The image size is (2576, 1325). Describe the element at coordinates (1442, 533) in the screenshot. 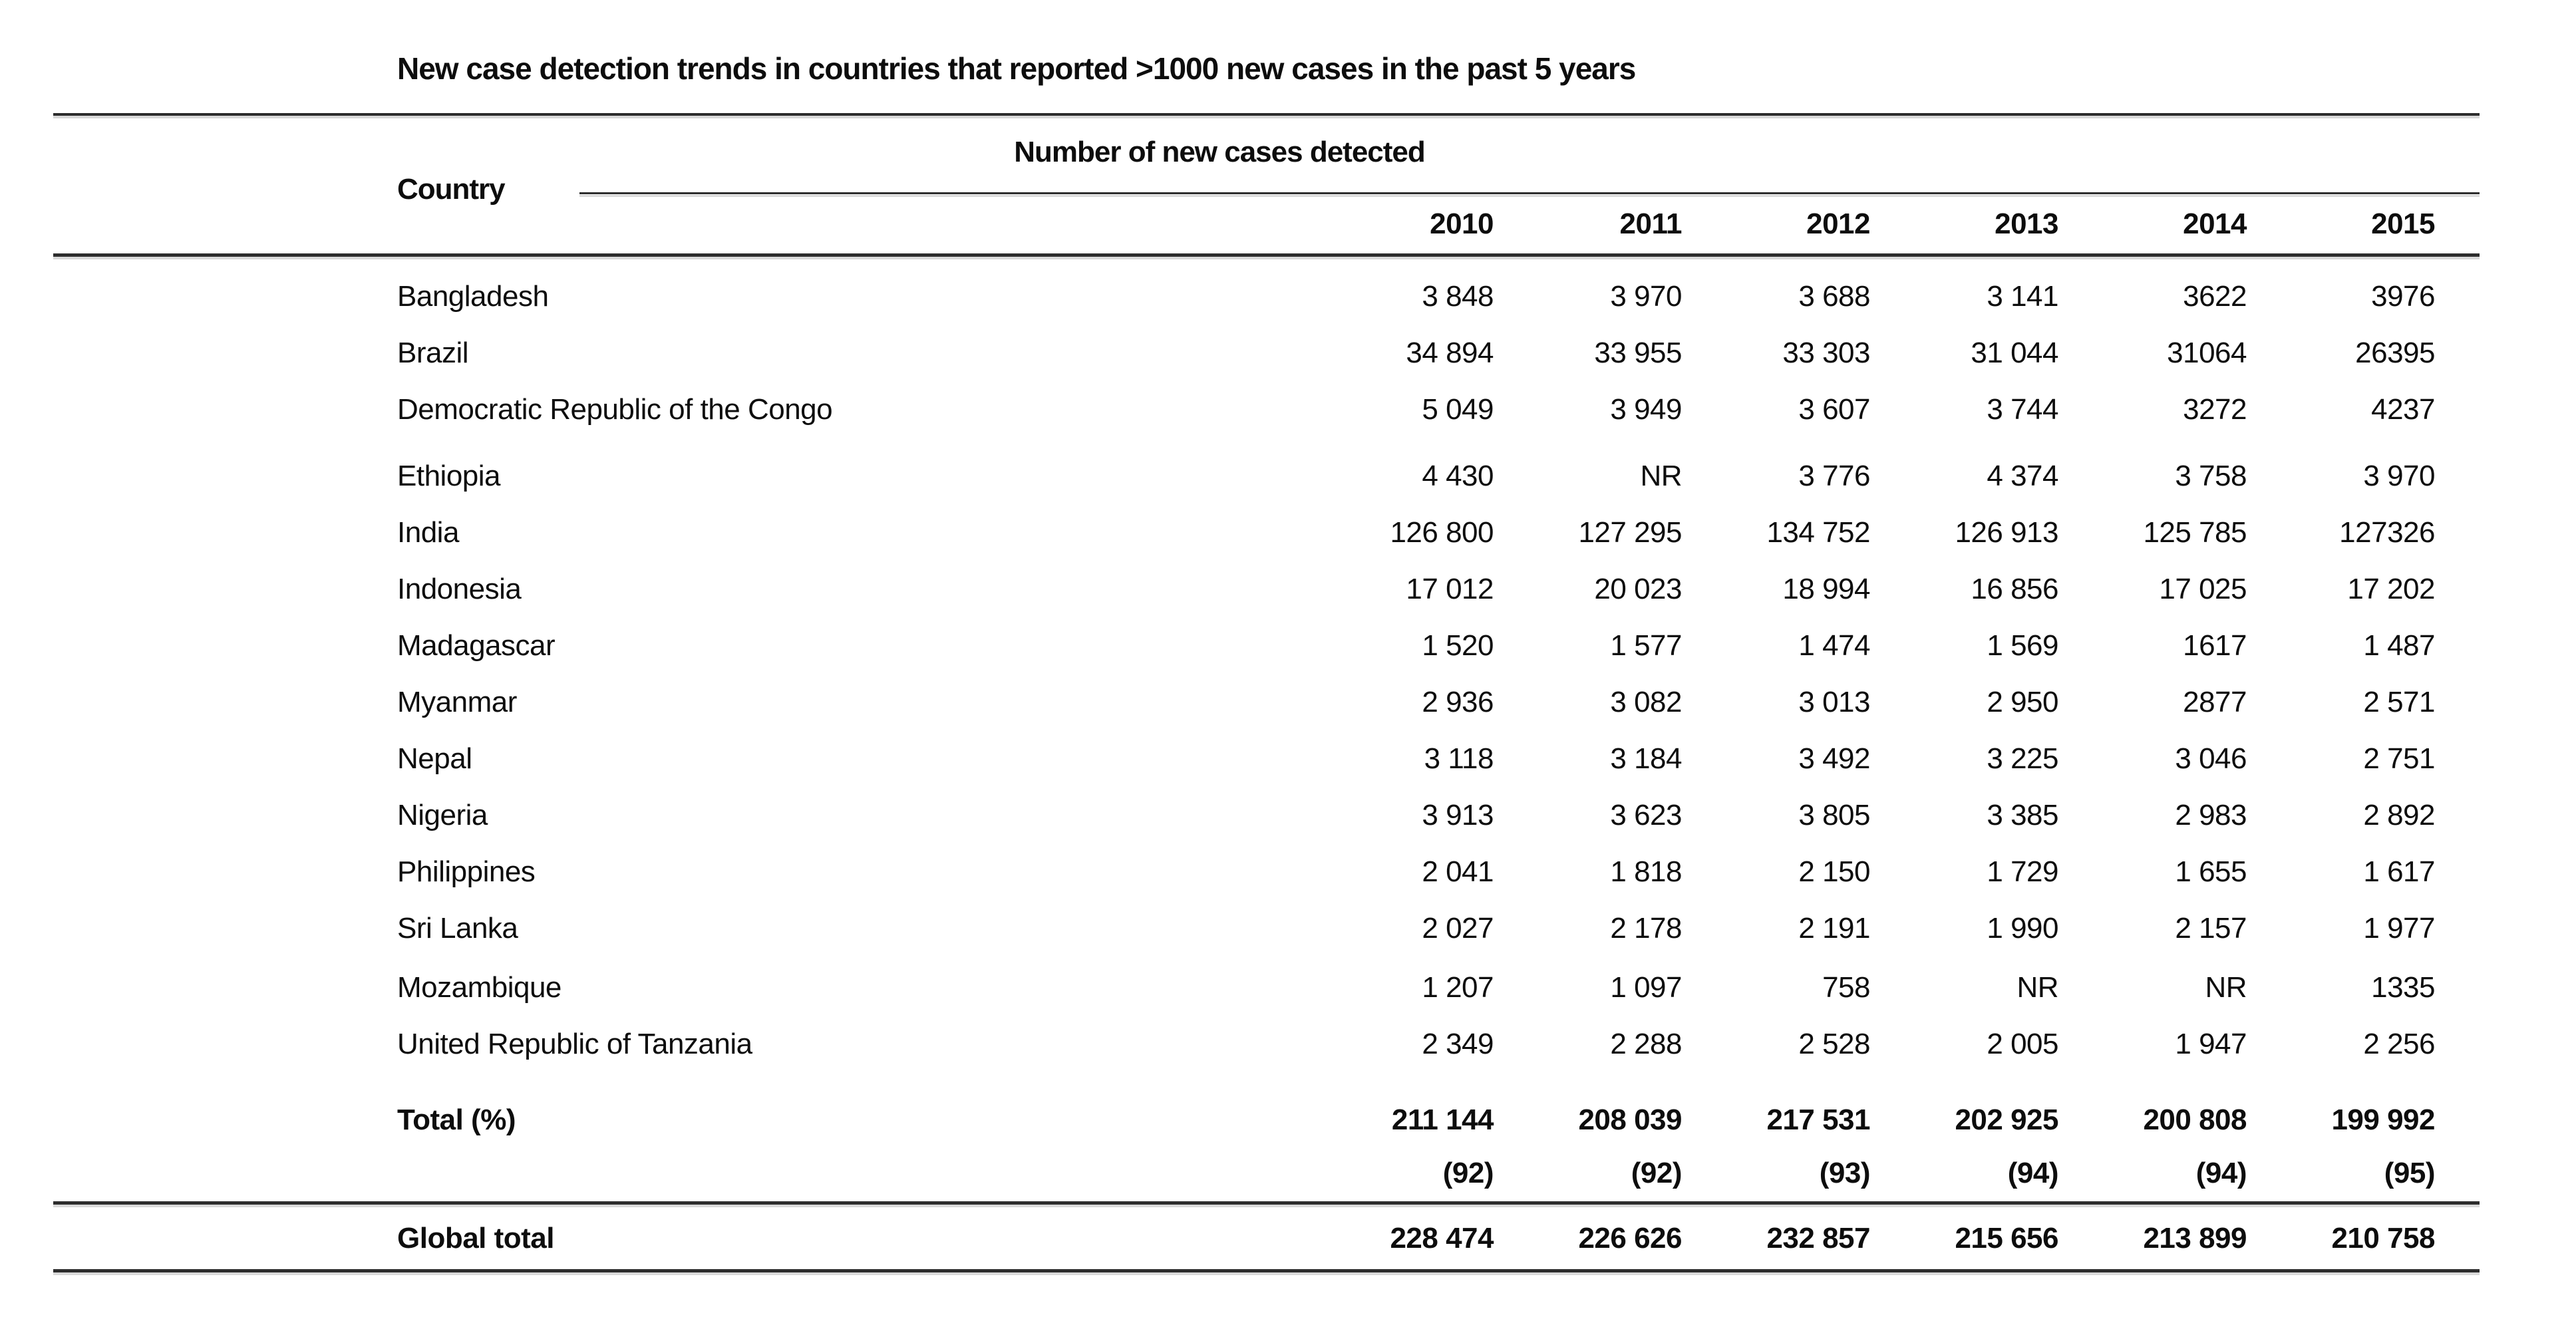

I see `value-cell: 126 800` at that location.